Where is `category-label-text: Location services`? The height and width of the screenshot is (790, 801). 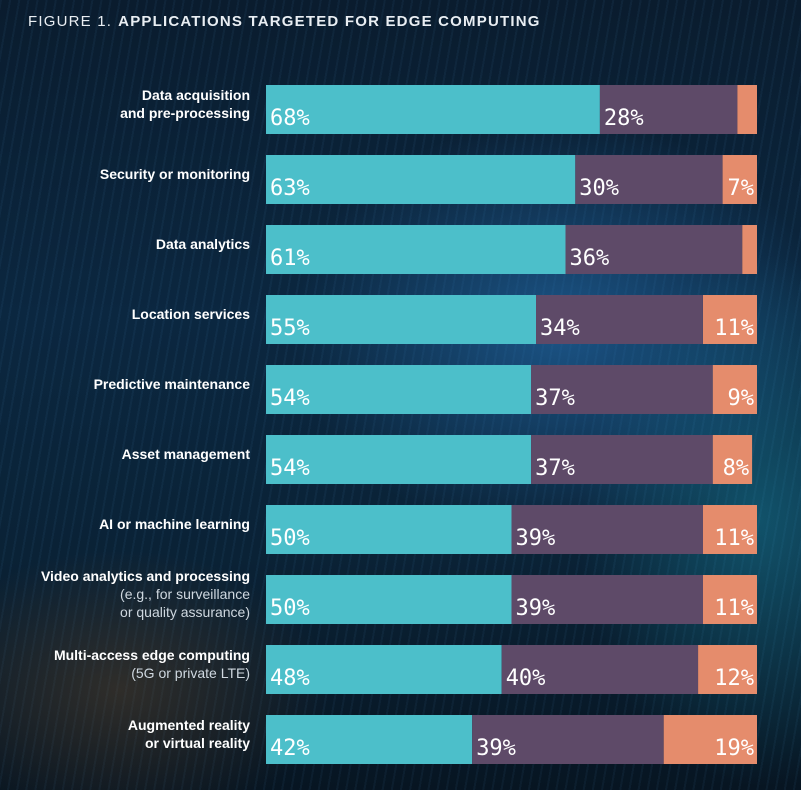 category-label-text: Location services is located at coordinates (190, 313).